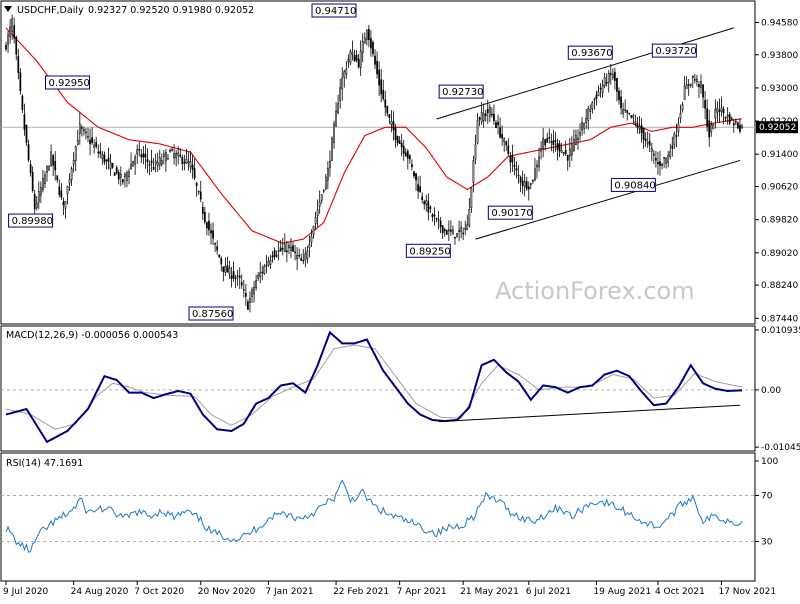  What do you see at coordinates (50, 10) in the screenshot?
I see `chart-symbol: USDCHF,Daily` at bounding box center [50, 10].